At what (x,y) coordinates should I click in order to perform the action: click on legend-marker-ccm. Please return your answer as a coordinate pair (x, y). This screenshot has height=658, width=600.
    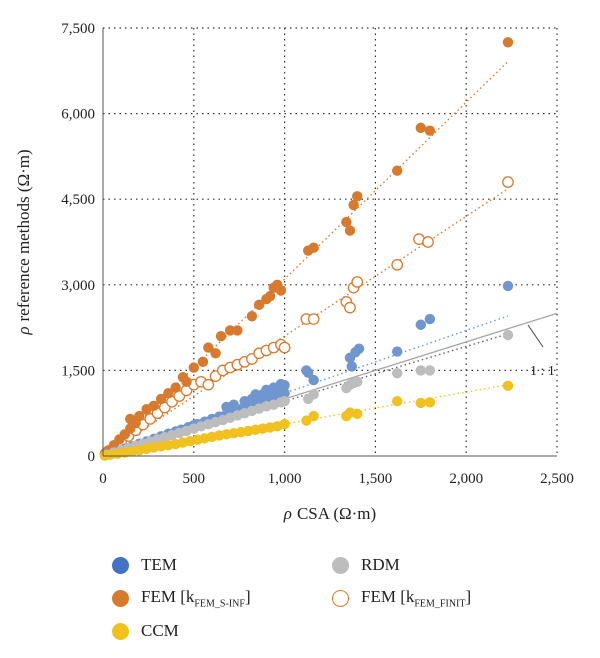
    Looking at the image, I should click on (120, 631).